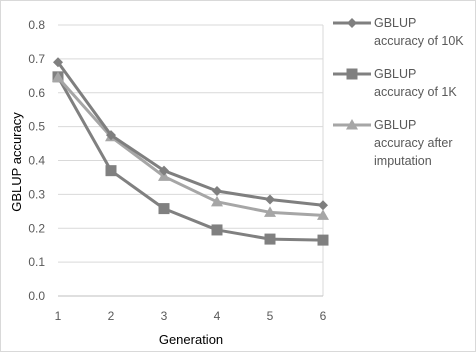 Image resolution: width=476 pixels, height=352 pixels. Describe the element at coordinates (36, 228) in the screenshot. I see `y-tick-label: 0.2` at that location.